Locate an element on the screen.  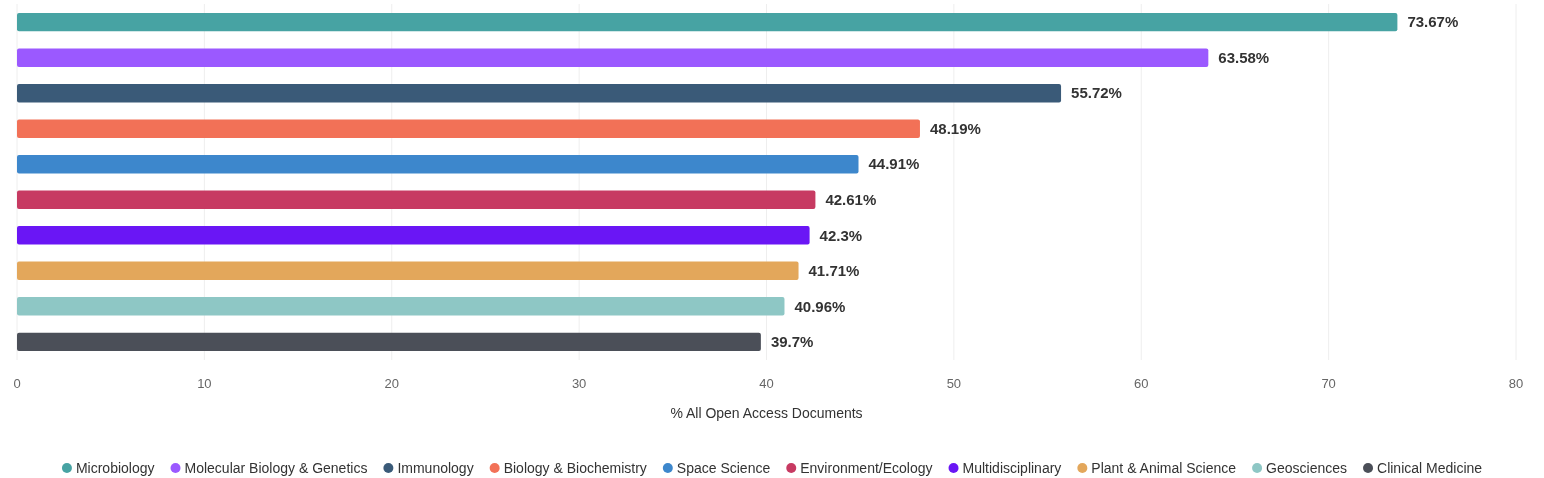
legend-label: Environment/Ecology is located at coordinates (866, 467).